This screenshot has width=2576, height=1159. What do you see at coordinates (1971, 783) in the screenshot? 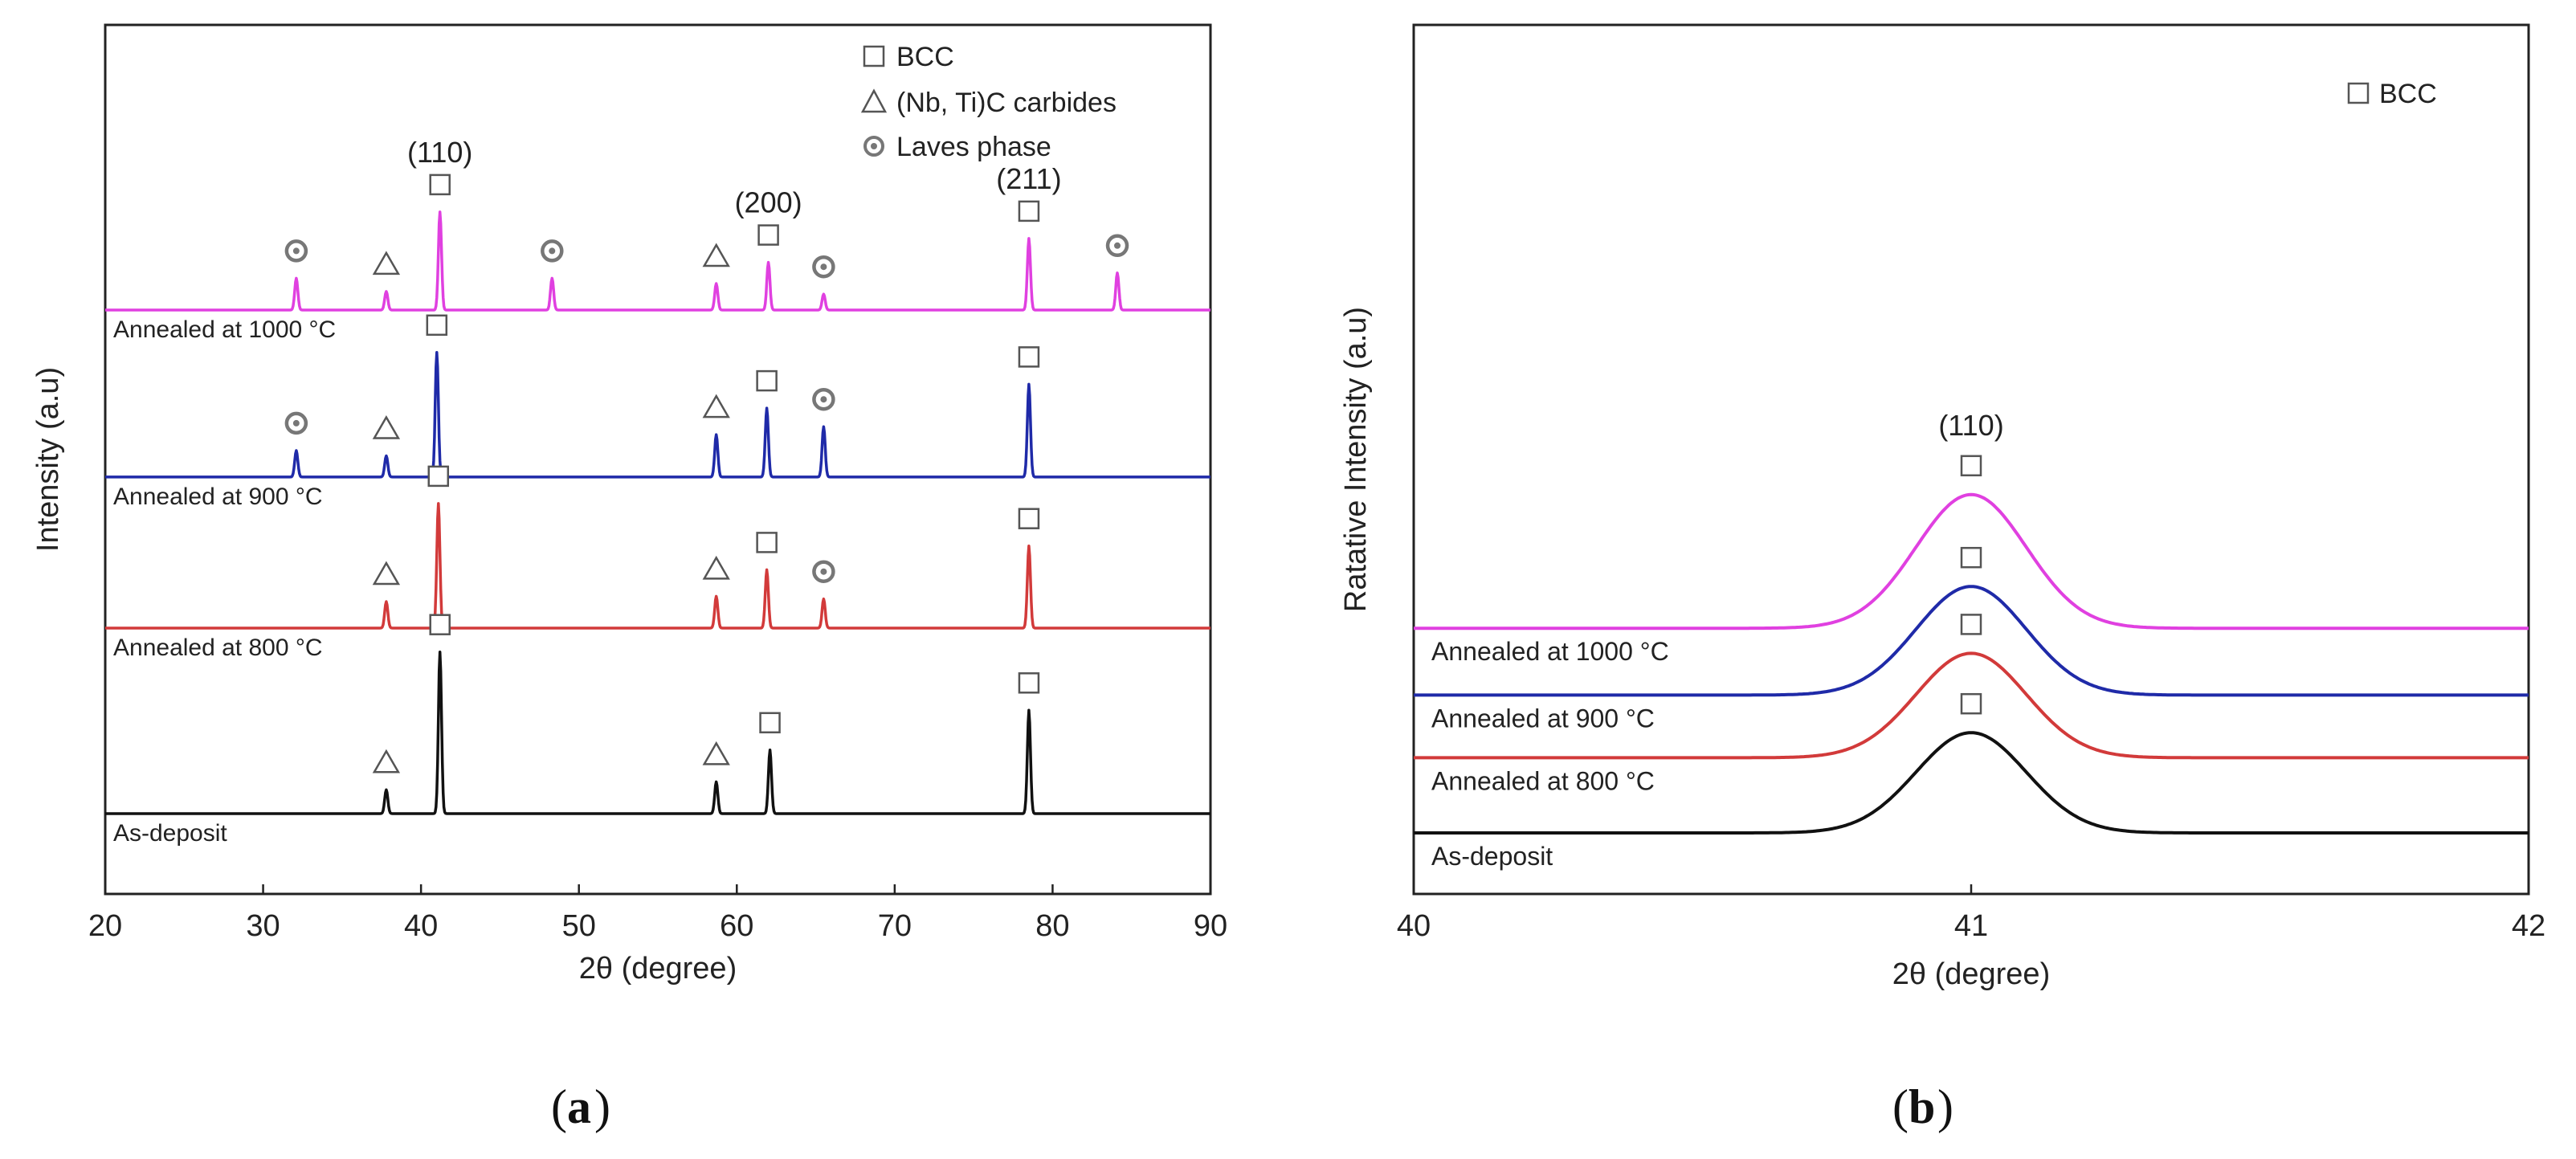
I see `panel-b-series-as-deposit` at bounding box center [1971, 783].